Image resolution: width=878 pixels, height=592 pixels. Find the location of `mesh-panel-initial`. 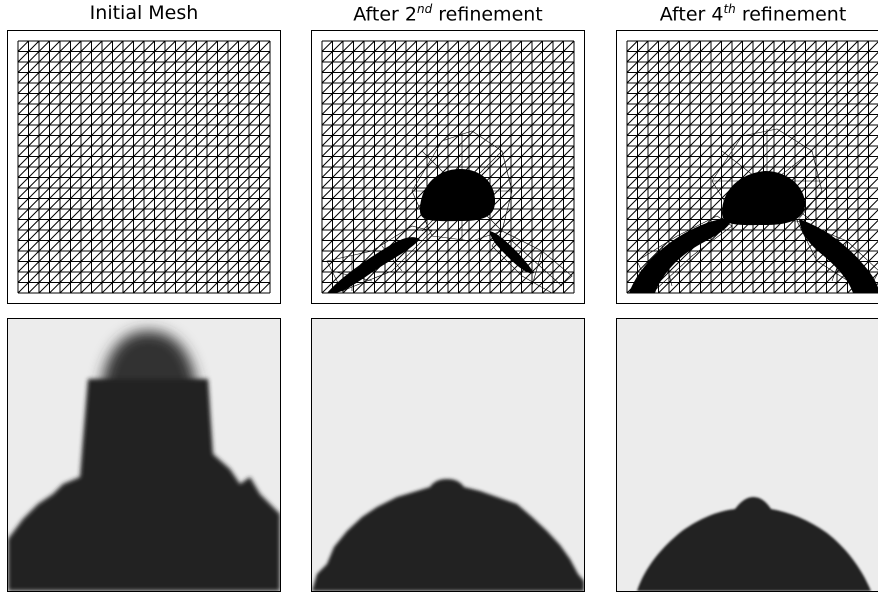

mesh-panel-initial is located at coordinates (144, 167).